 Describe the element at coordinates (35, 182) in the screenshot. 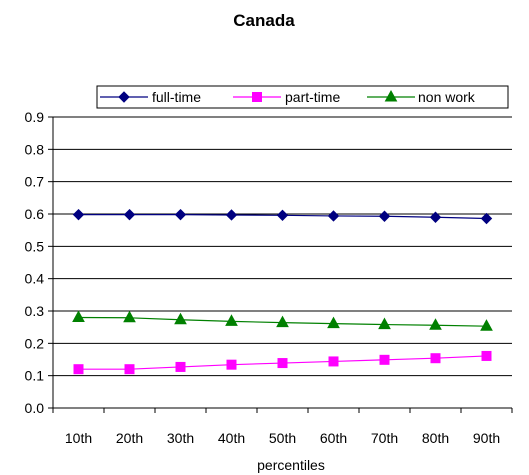

I see `y-tick-label: 0.7` at that location.